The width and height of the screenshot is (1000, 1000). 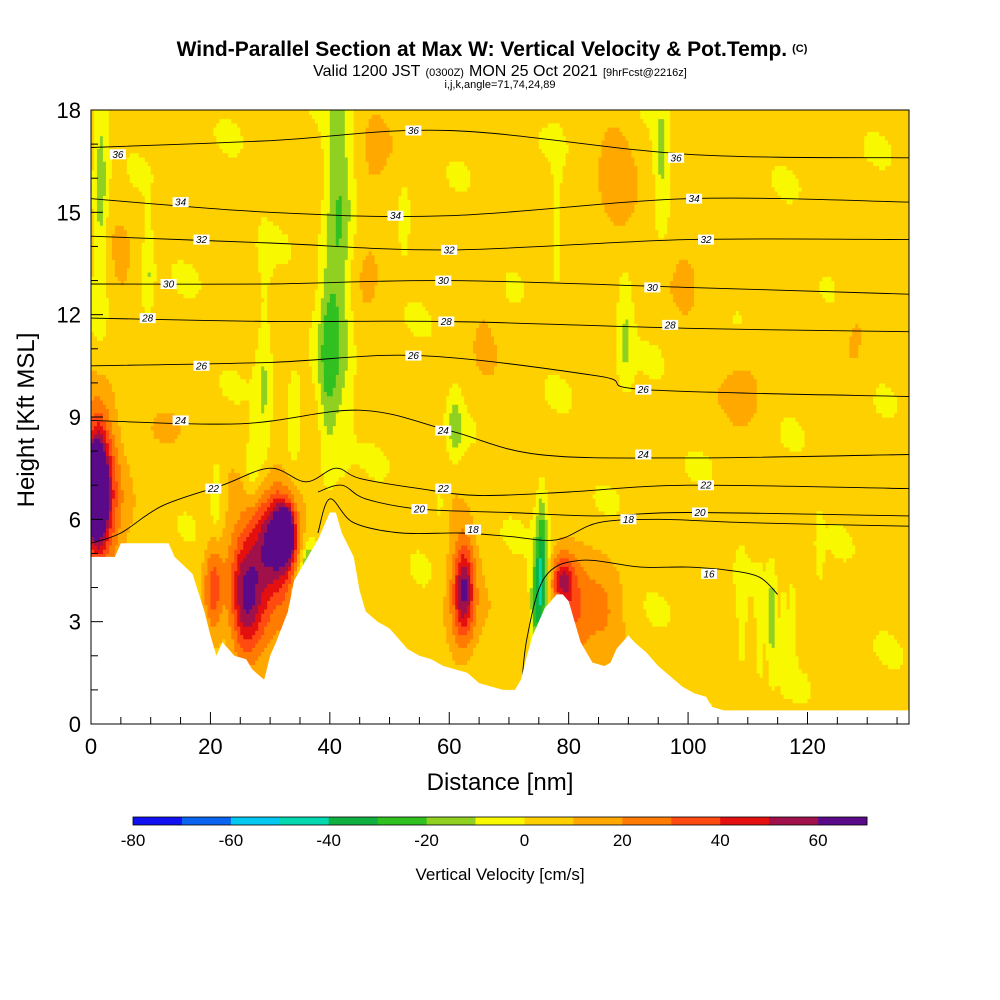 What do you see at coordinates (117, 154) in the screenshot?
I see `isentrope-label-bg` at bounding box center [117, 154].